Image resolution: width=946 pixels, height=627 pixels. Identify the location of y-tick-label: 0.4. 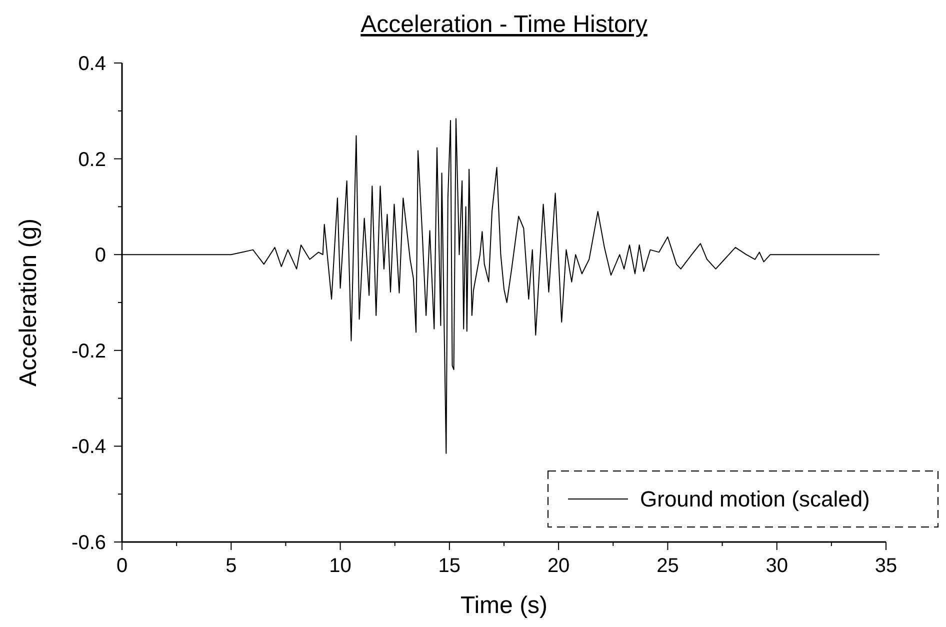
(92, 64).